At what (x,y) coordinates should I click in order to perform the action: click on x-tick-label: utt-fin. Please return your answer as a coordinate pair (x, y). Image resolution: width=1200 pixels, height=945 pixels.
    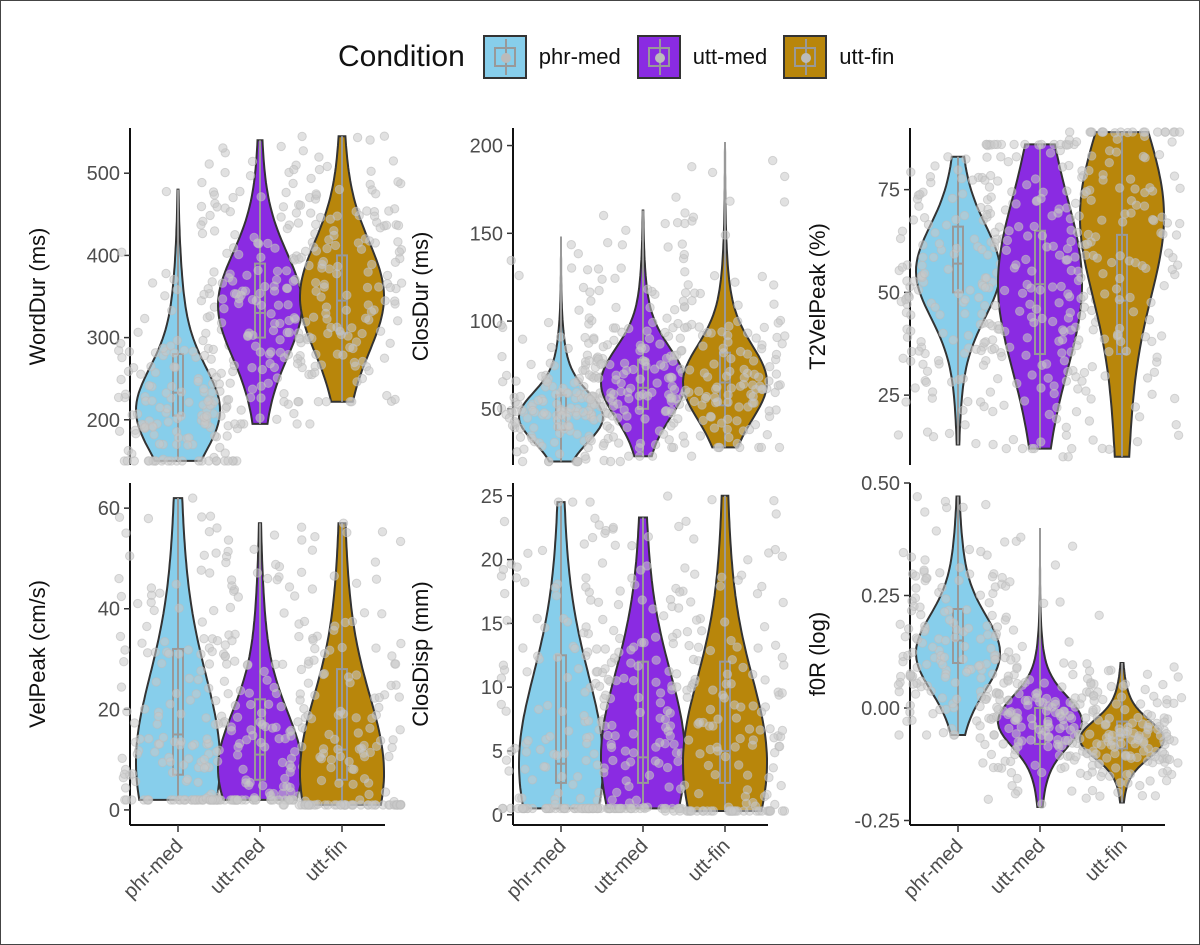
    Looking at the image, I should click on (709, 860).